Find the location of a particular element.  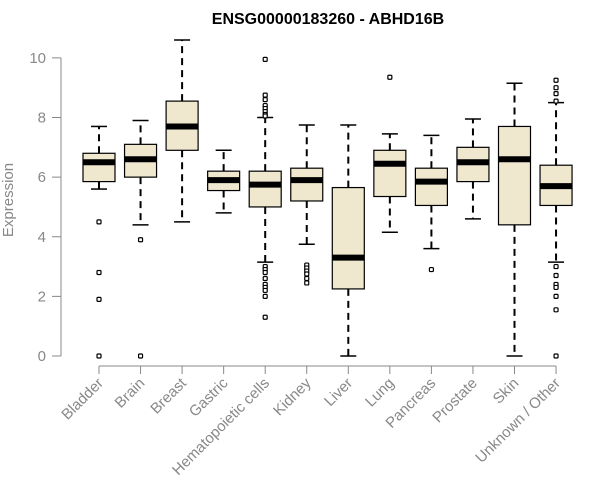

x-tick-label: Kidney is located at coordinates (292, 396).